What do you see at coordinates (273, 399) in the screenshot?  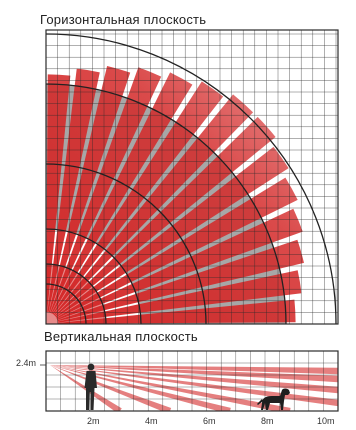 I see `dog-silhouette-icon` at bounding box center [273, 399].